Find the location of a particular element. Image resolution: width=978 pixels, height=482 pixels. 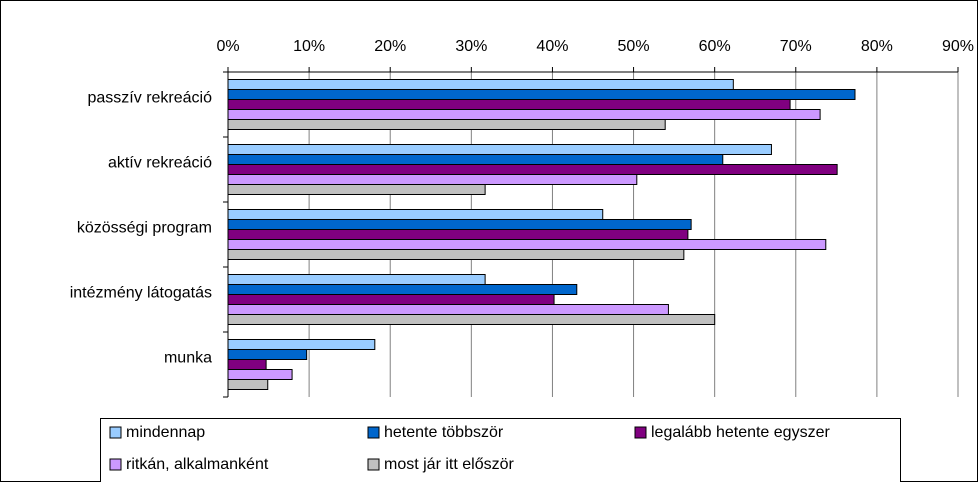

x-tick-label: 0% is located at coordinates (227, 46).